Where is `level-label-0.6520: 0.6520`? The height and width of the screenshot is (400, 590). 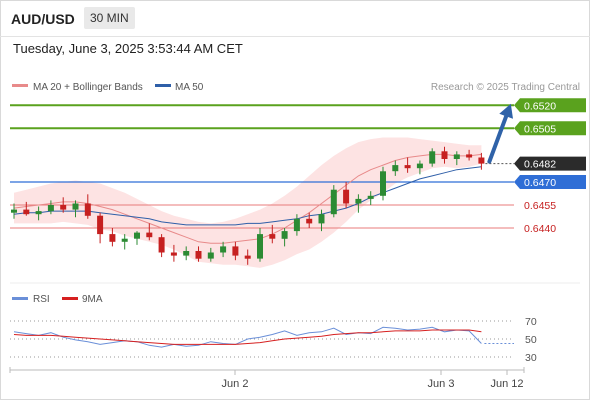 level-label-0.6520: 0.6520 is located at coordinates (540, 106).